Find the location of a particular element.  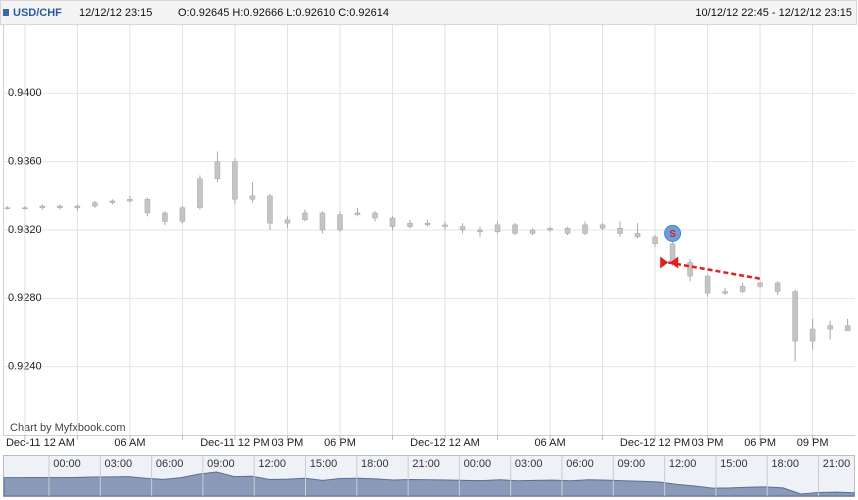

credit: Chart by Myfxbook.com is located at coordinates (68, 428).